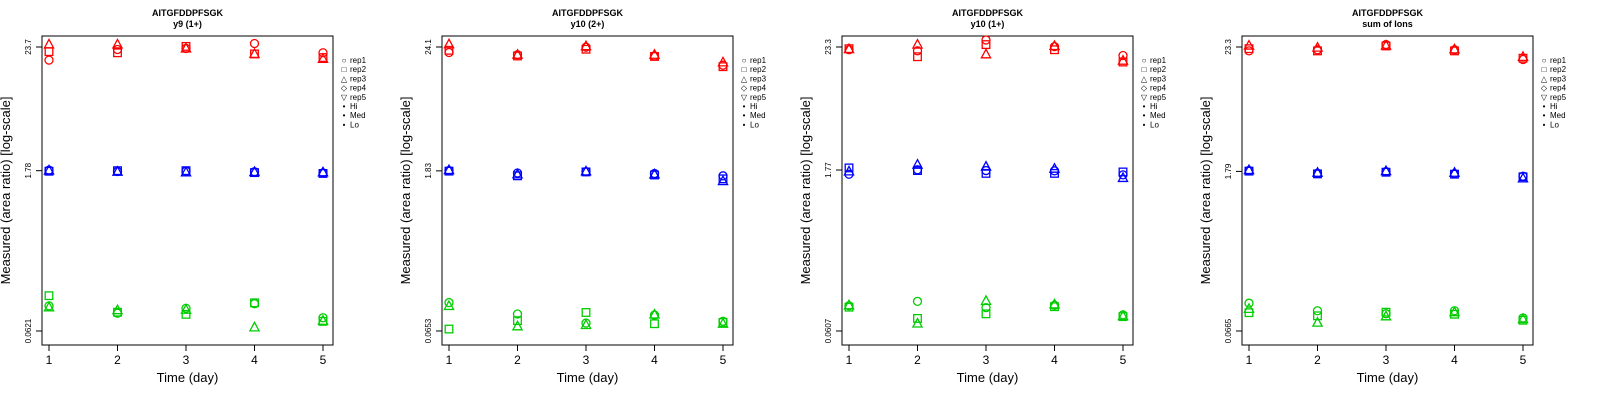 The image size is (1600, 400). Describe the element at coordinates (187, 13) in the screenshot. I see `chart-title: AITGFDDPFSGK` at that location.